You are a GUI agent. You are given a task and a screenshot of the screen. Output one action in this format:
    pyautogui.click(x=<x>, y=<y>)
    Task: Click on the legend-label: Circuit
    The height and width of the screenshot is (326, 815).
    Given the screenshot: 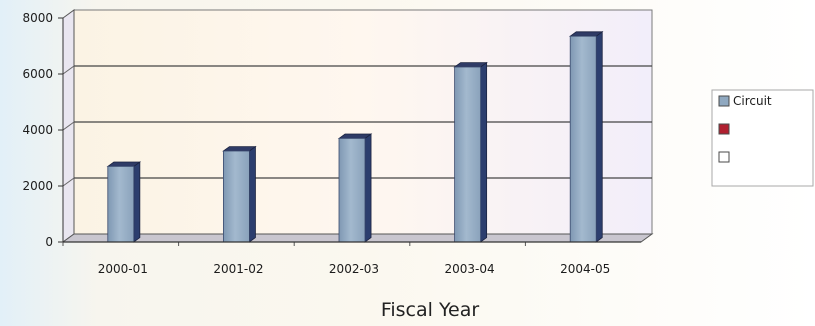 What is the action you would take?
    pyautogui.click(x=752, y=101)
    